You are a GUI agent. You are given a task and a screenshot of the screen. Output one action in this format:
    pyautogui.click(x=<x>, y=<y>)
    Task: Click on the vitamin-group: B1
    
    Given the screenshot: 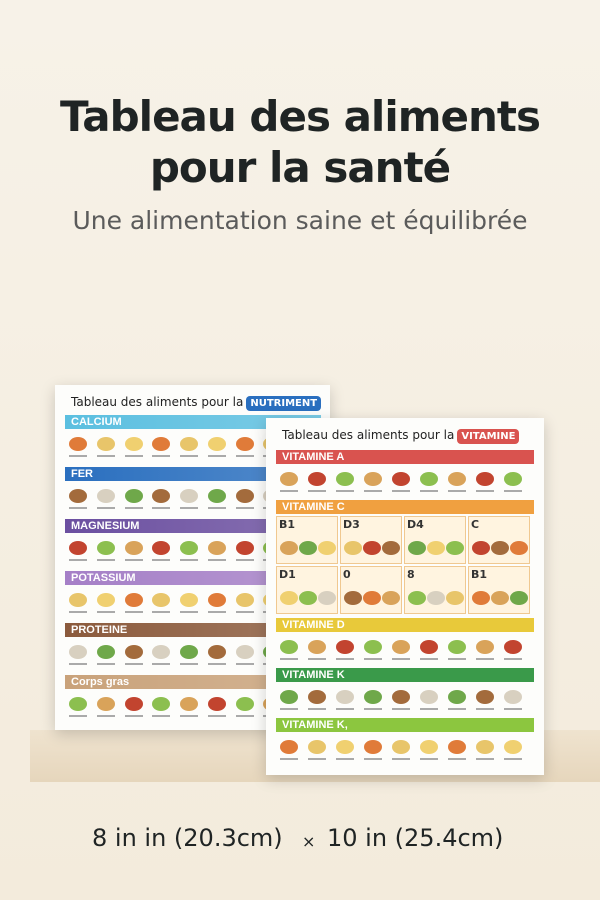 What is the action you would take?
    pyautogui.click(x=307, y=540)
    